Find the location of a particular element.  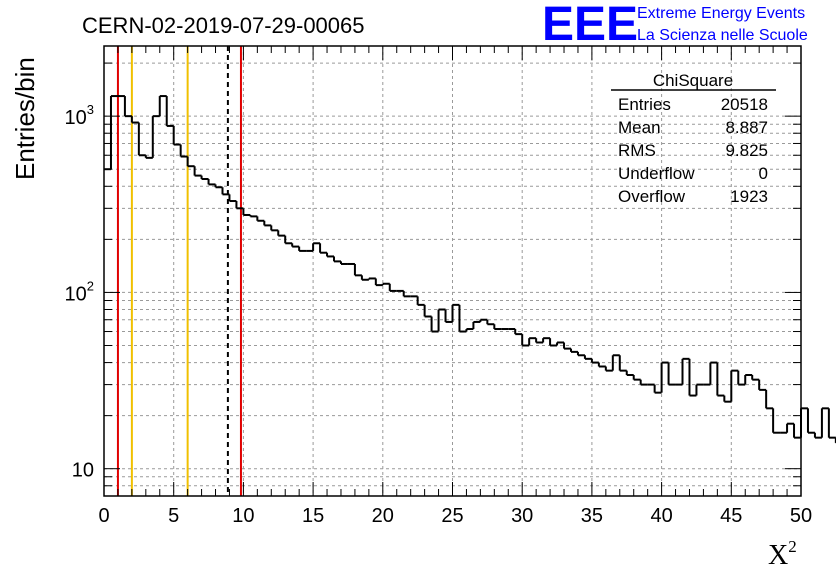

stats-value: 1923 is located at coordinates (749, 196).